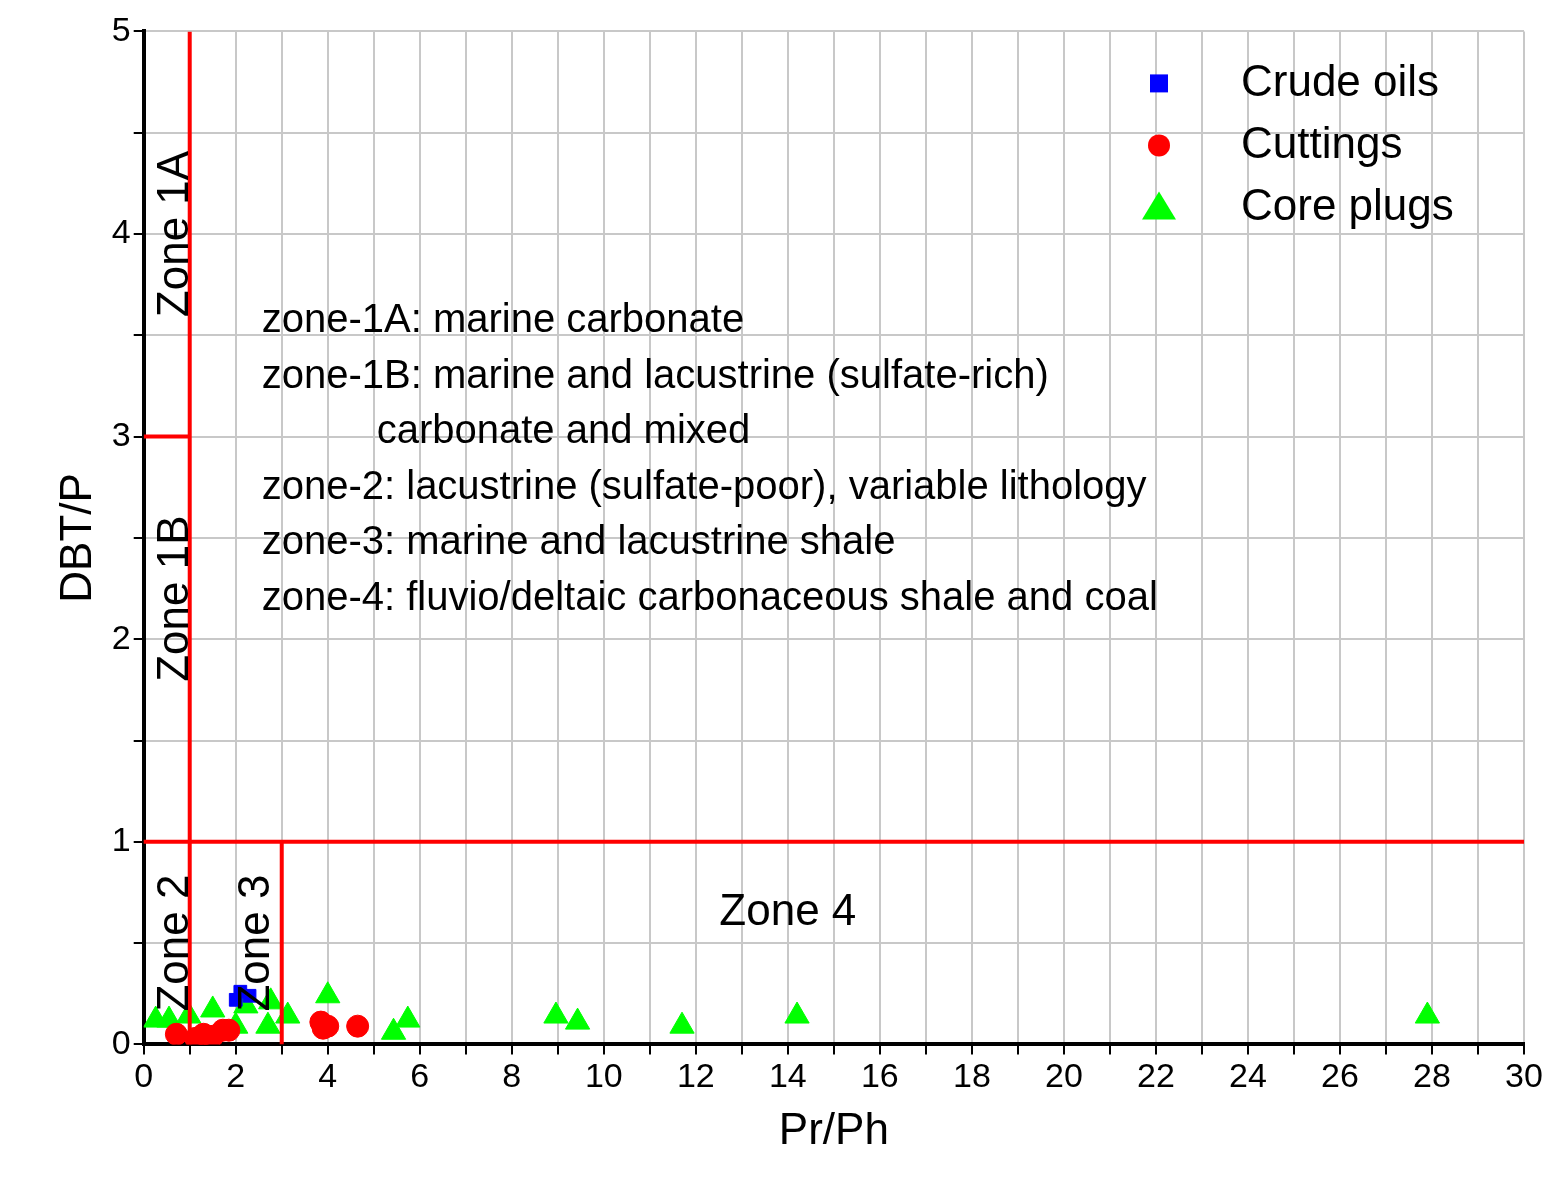 This screenshot has height=1194, width=1556. Describe the element at coordinates (121, 636) in the screenshot. I see `y-tick-label: 2` at that location.